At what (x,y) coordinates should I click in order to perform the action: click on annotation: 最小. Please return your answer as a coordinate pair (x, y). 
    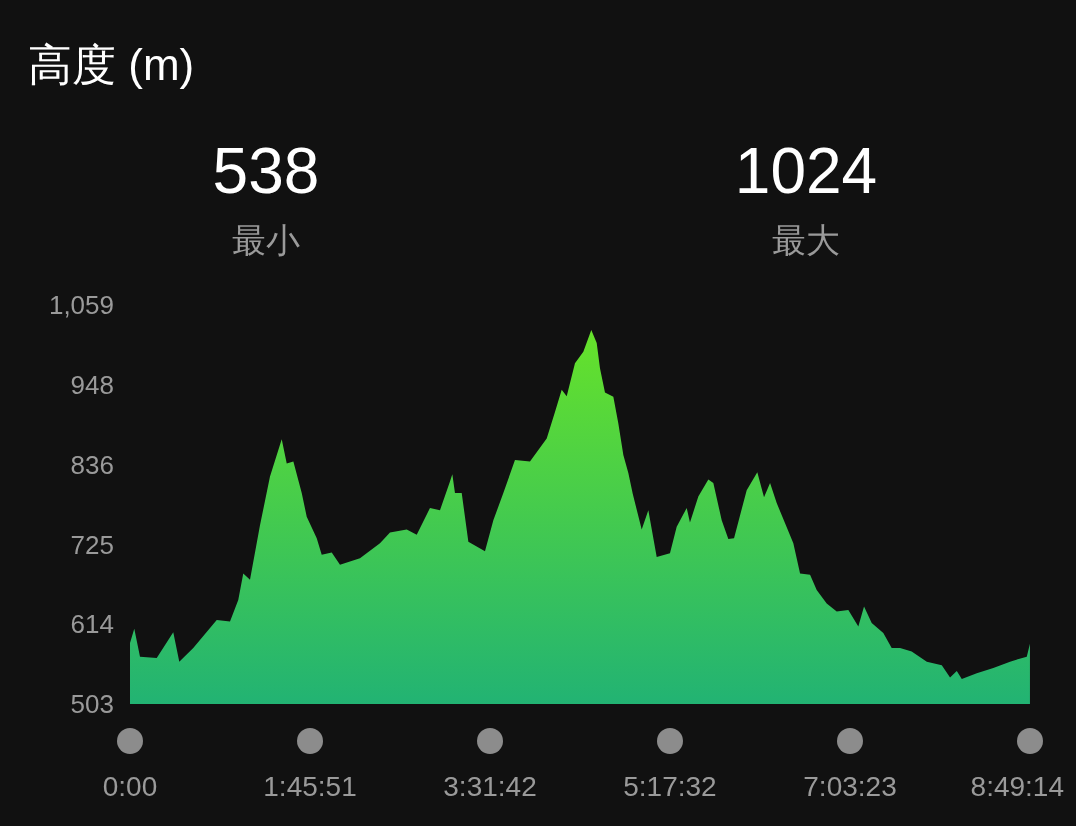
    Looking at the image, I should click on (266, 240).